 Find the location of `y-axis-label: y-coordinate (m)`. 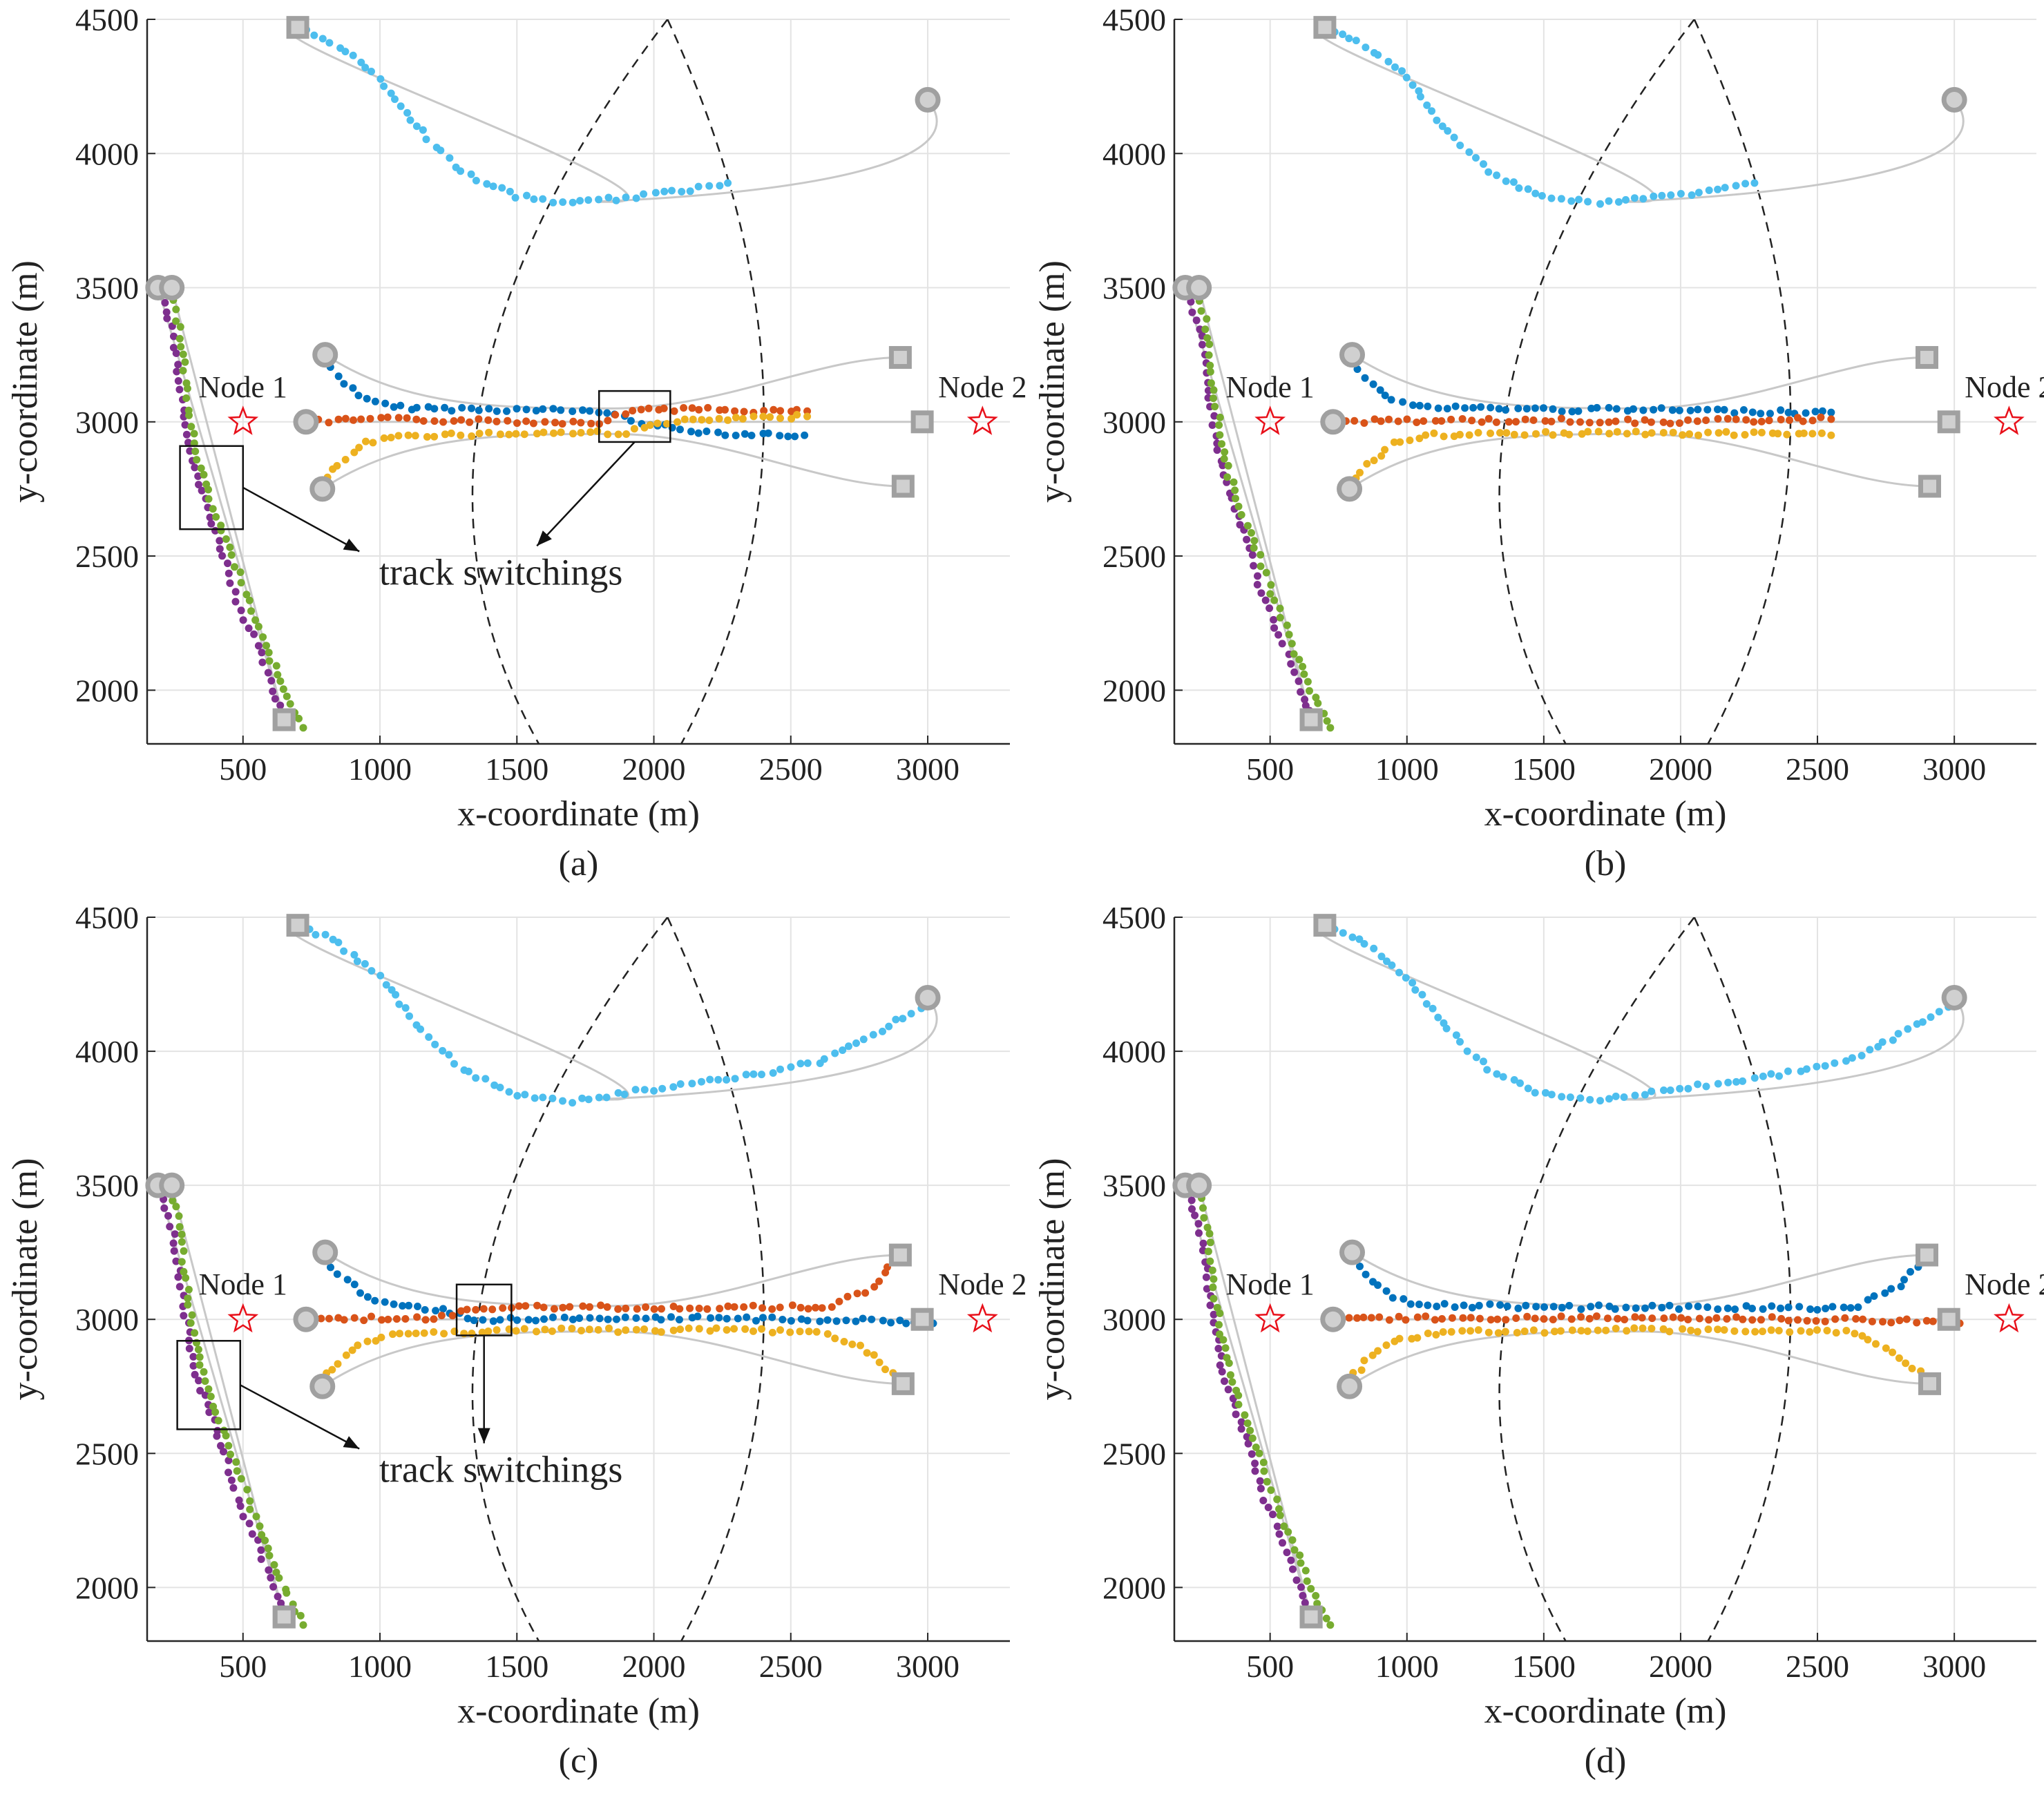

y-axis-label: y-coordinate (m) is located at coordinates (25, 381).